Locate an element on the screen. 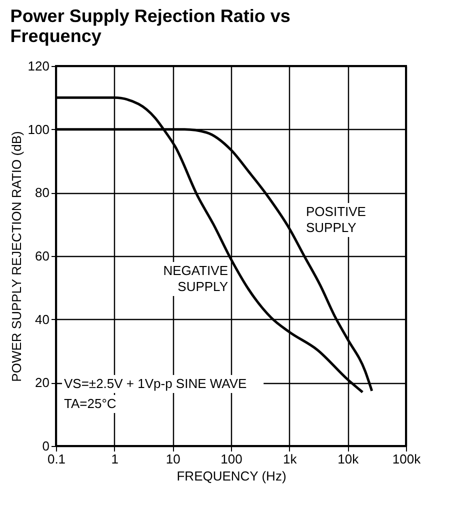 Image resolution: width=455 pixels, height=508 pixels. y-tick-label: 40 is located at coordinates (42, 319).